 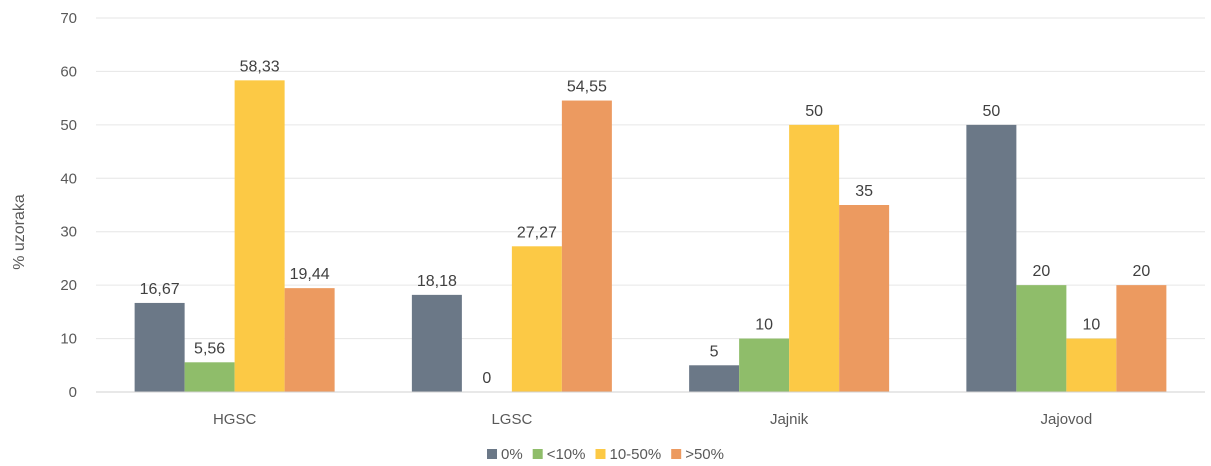 What do you see at coordinates (68, 18) in the screenshot?
I see `y-tick-label: 70` at bounding box center [68, 18].